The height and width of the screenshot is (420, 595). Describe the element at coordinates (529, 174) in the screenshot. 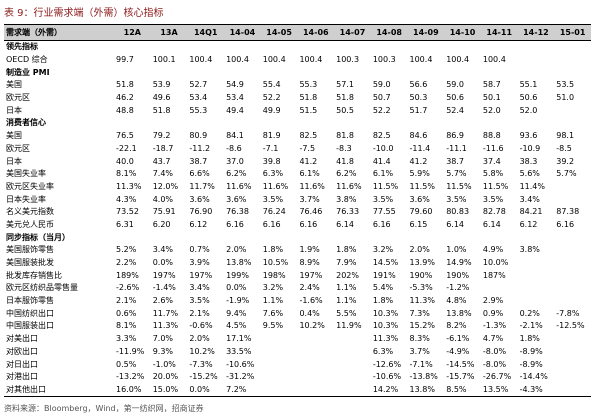

I see `cell: 5.6%` at that location.